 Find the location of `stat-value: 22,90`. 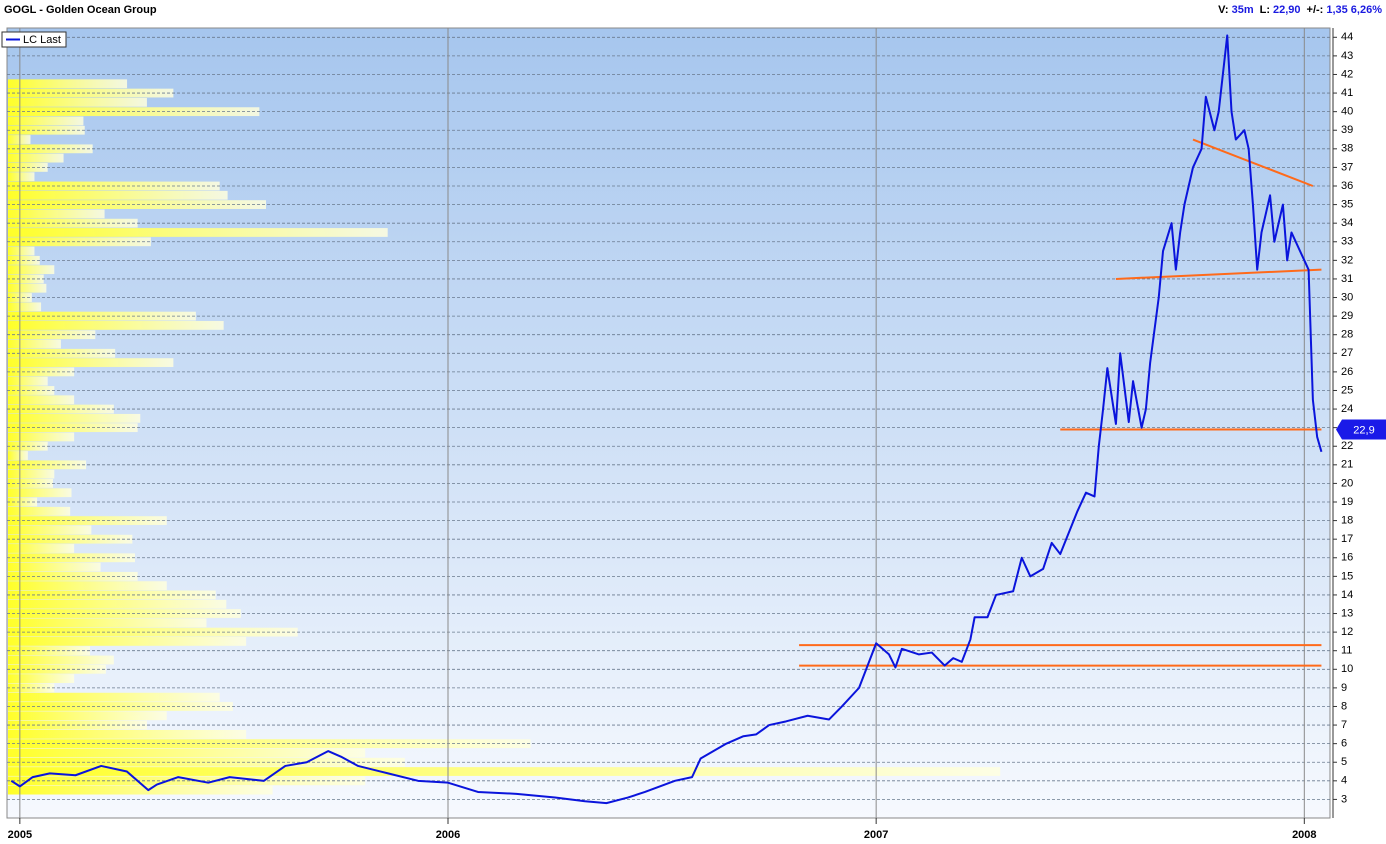

stat-value: 22,90 is located at coordinates (1287, 10).